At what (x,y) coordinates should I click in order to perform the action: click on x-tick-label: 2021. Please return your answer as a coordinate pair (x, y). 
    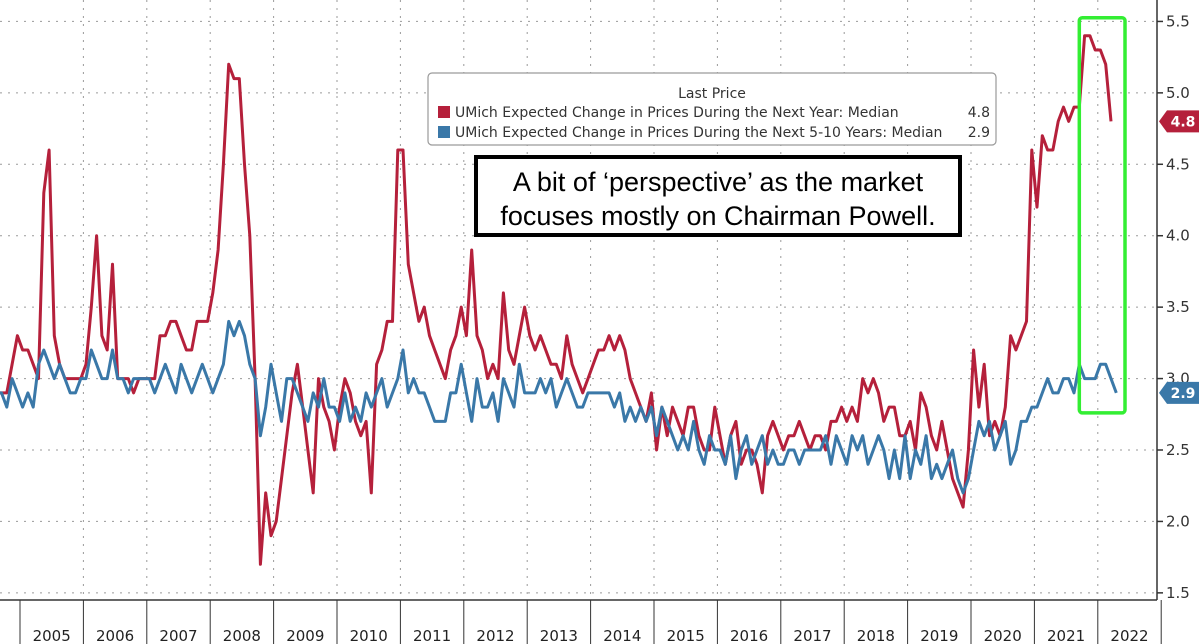
    Looking at the image, I should click on (1066, 635).